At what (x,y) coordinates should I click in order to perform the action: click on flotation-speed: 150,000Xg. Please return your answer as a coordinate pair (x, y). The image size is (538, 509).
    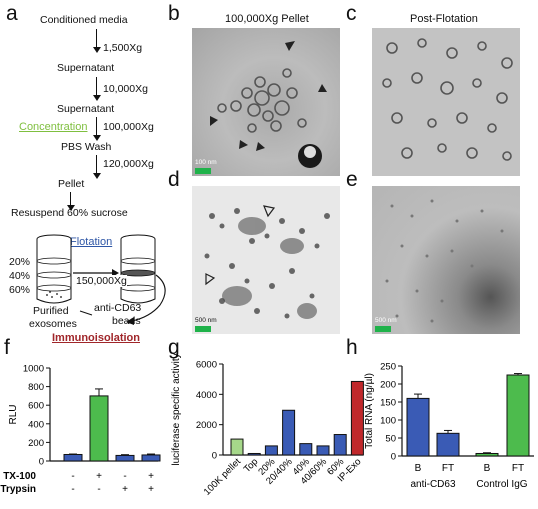
    Looking at the image, I should click on (101, 281).